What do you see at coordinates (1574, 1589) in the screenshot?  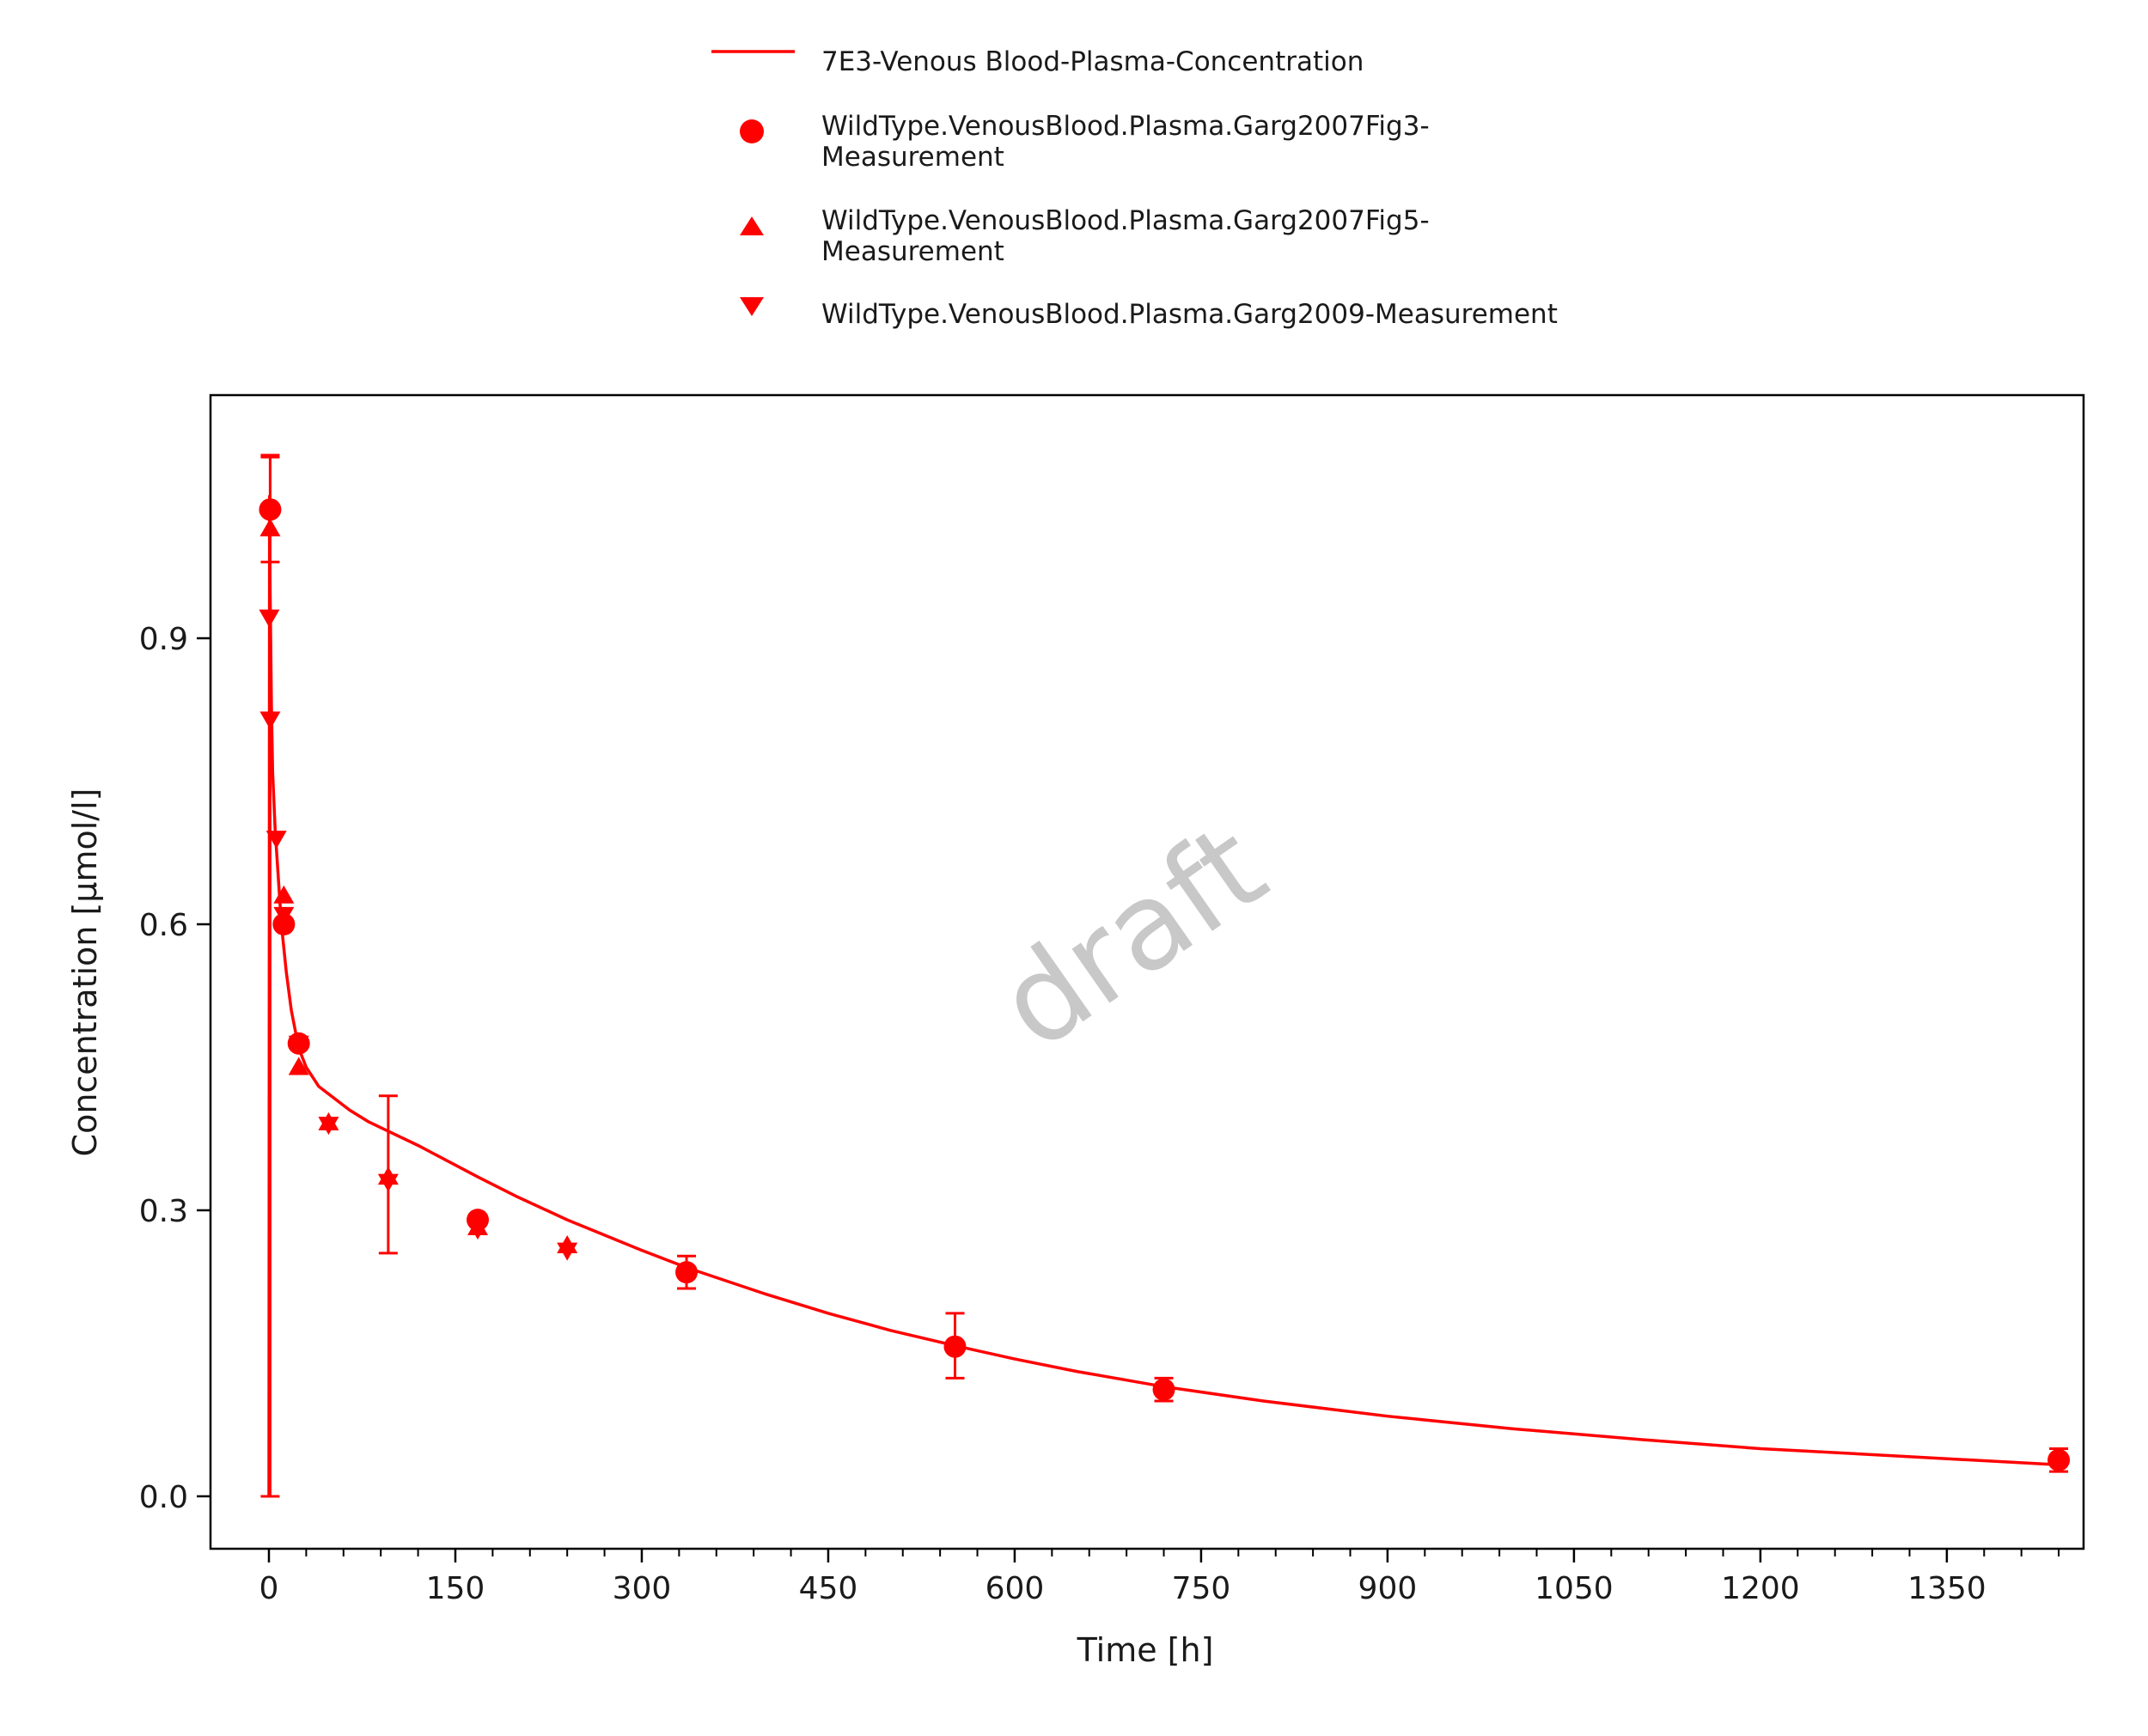 I see `x-tick-label: 1050` at bounding box center [1574, 1589].